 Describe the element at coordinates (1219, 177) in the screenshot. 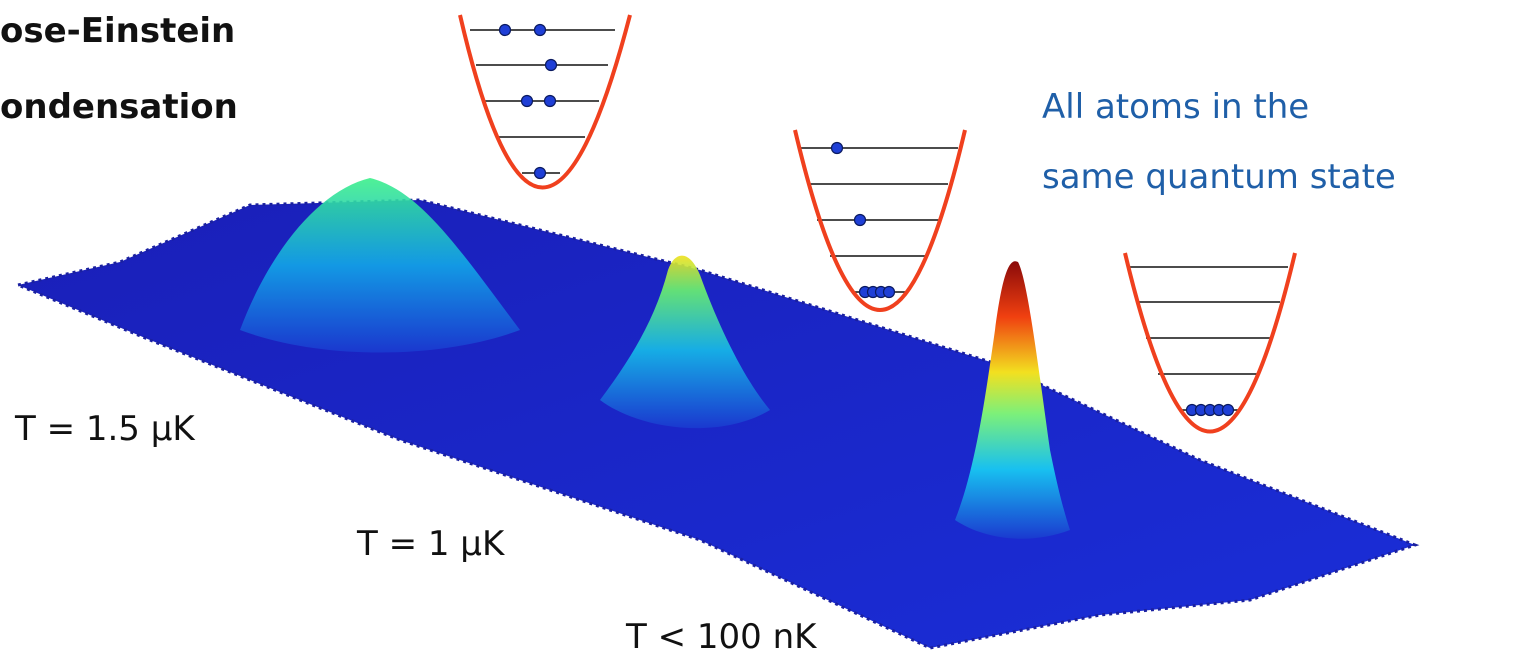

I see `note-line: same quantum state` at that location.